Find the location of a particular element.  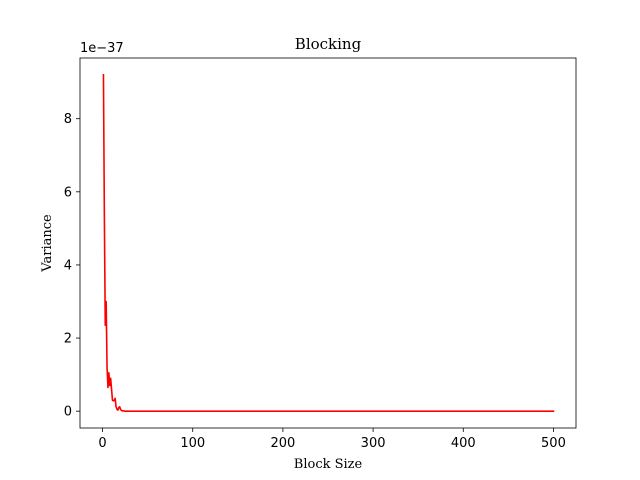

x-tick-label: 0 is located at coordinates (102, 443).